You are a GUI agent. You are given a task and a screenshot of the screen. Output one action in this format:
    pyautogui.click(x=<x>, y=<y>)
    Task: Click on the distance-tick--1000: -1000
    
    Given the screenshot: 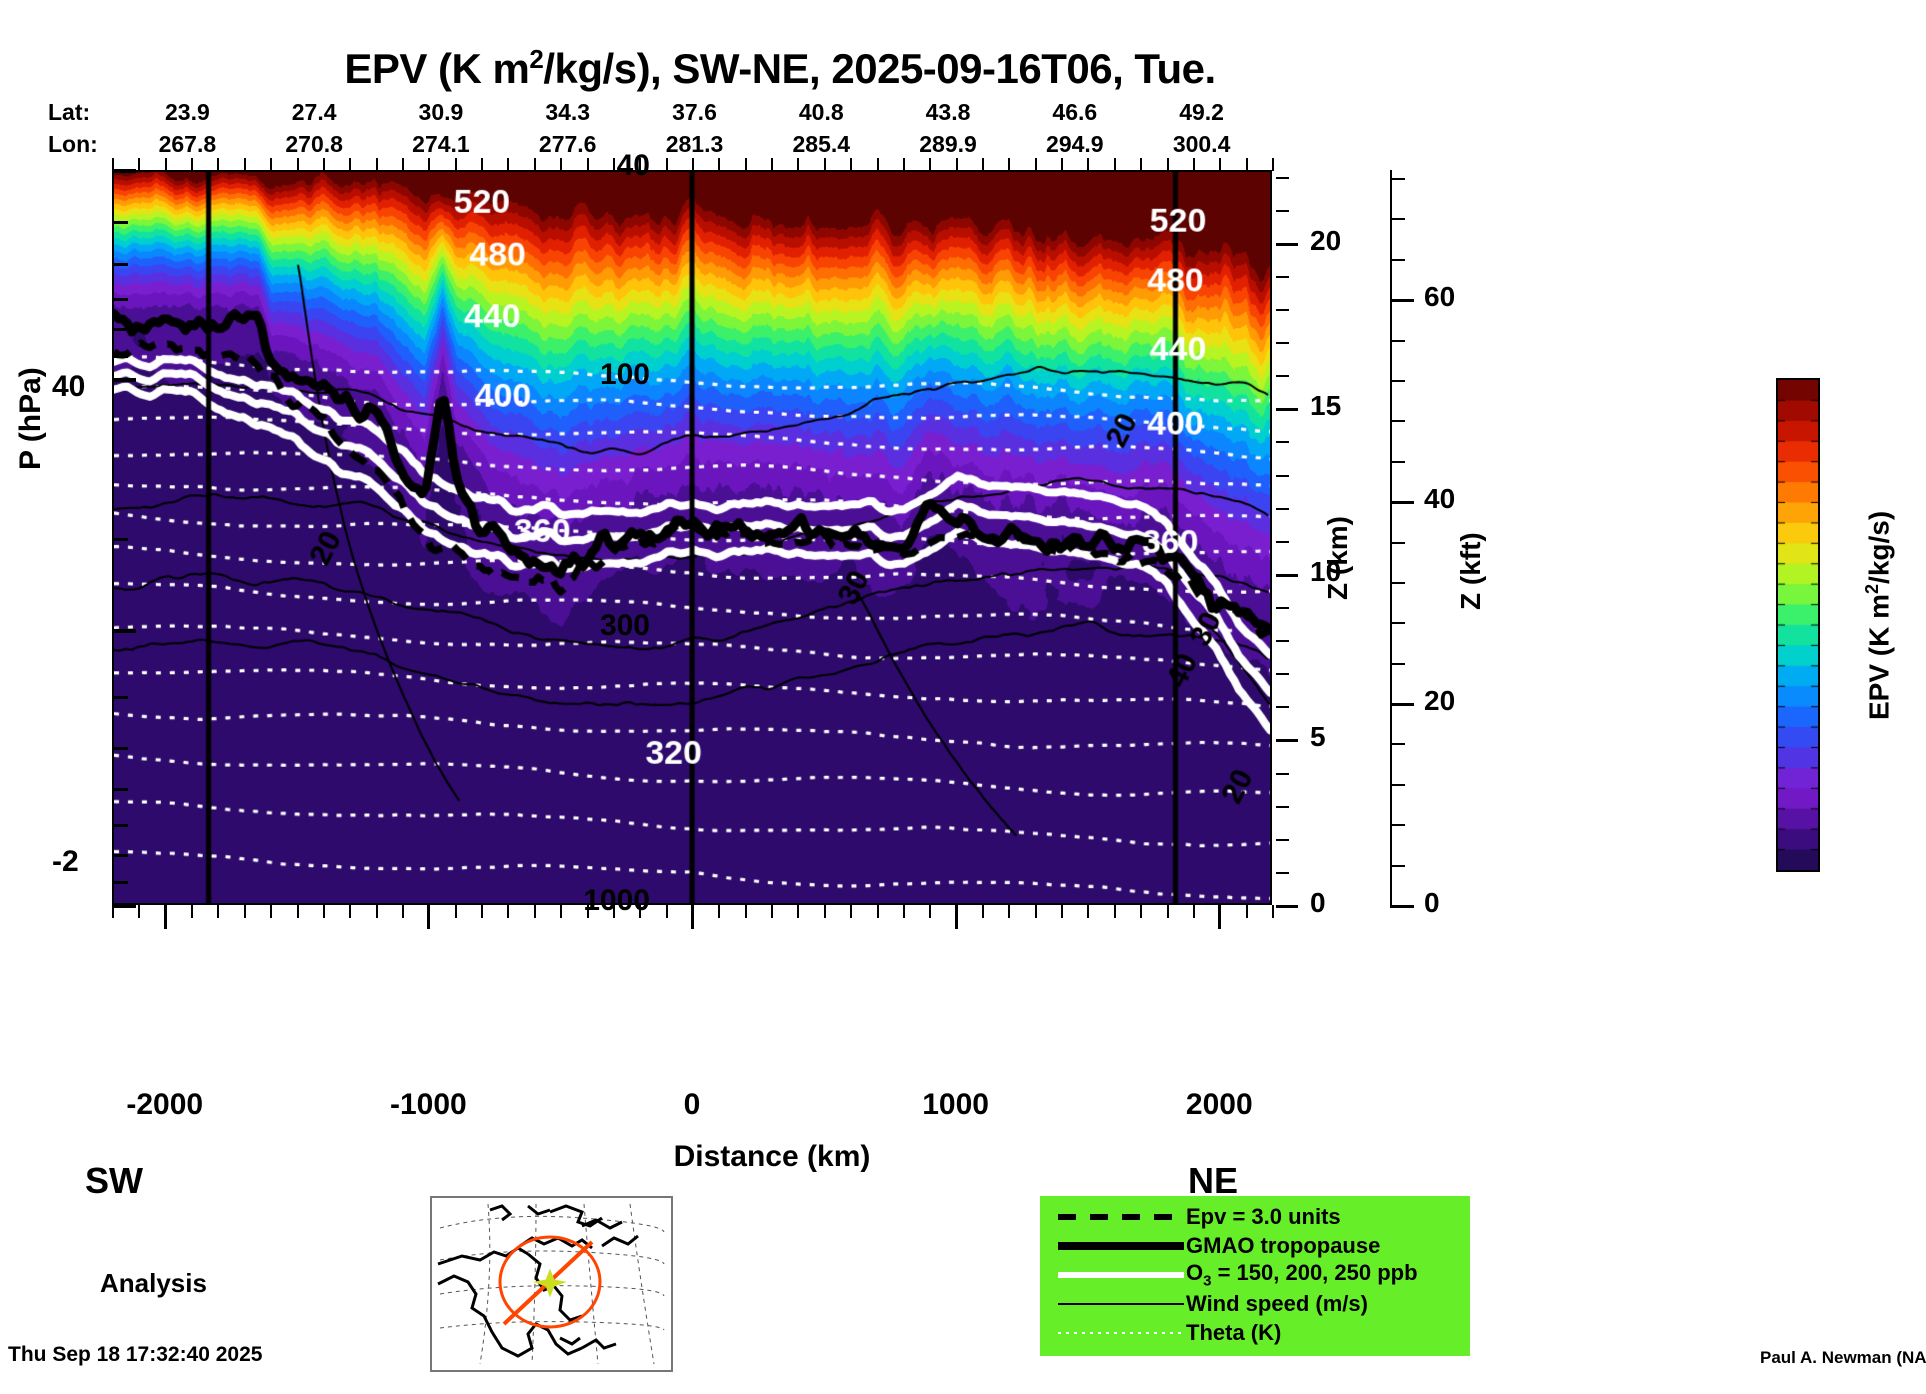 What is the action you would take?
    pyautogui.click(x=428, y=1104)
    